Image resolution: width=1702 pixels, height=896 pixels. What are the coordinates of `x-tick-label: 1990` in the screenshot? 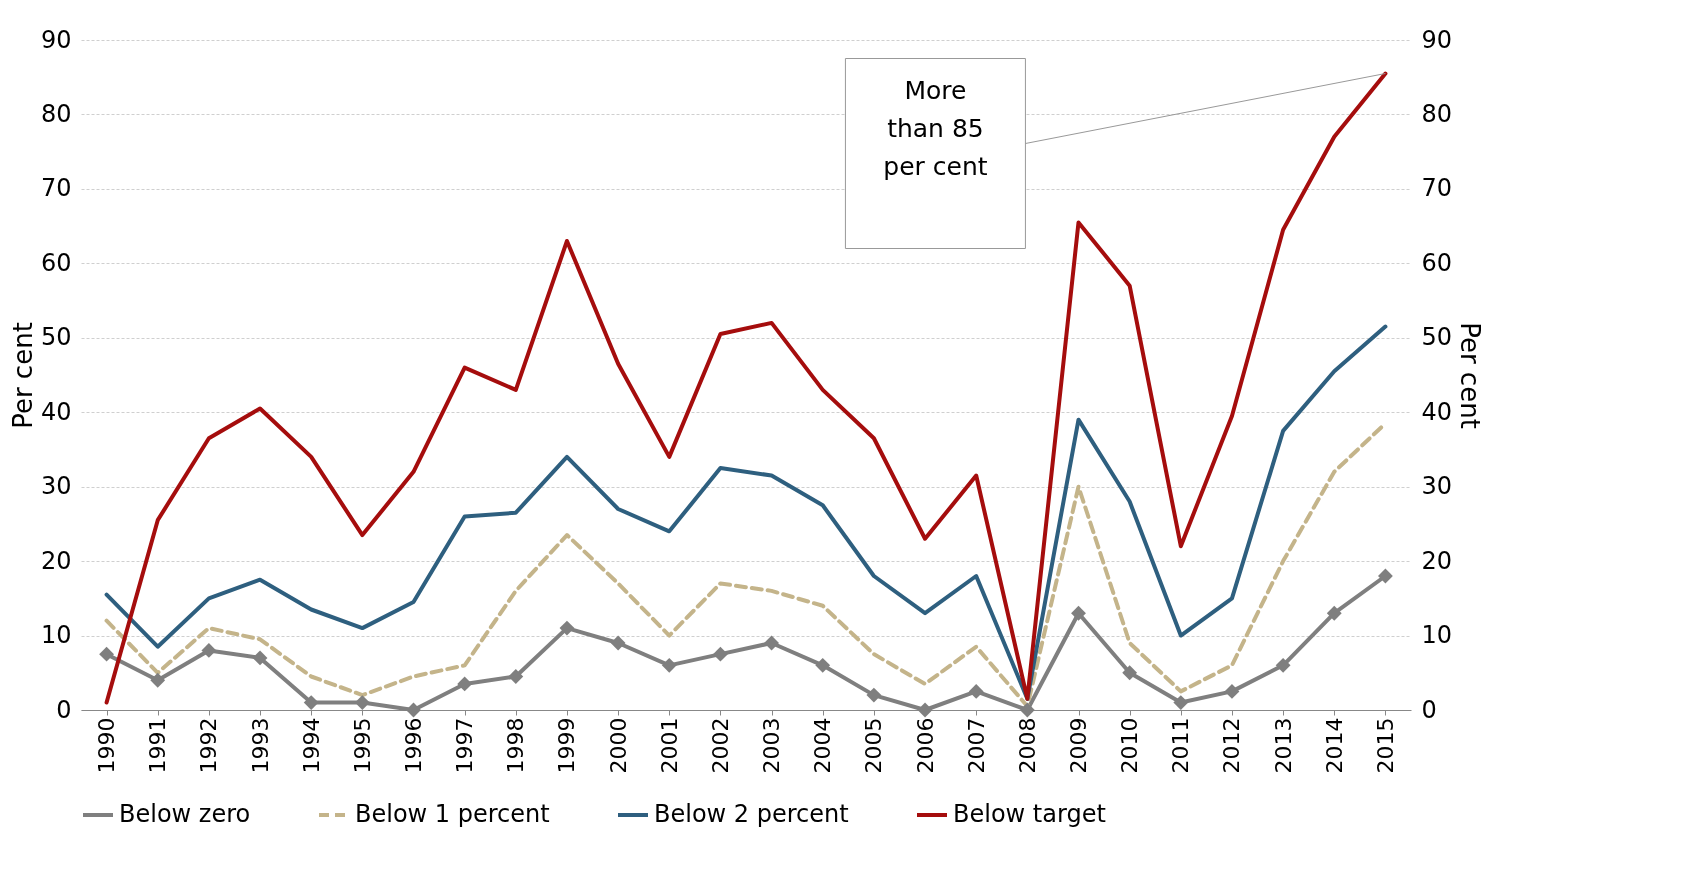 It's located at (107, 745).